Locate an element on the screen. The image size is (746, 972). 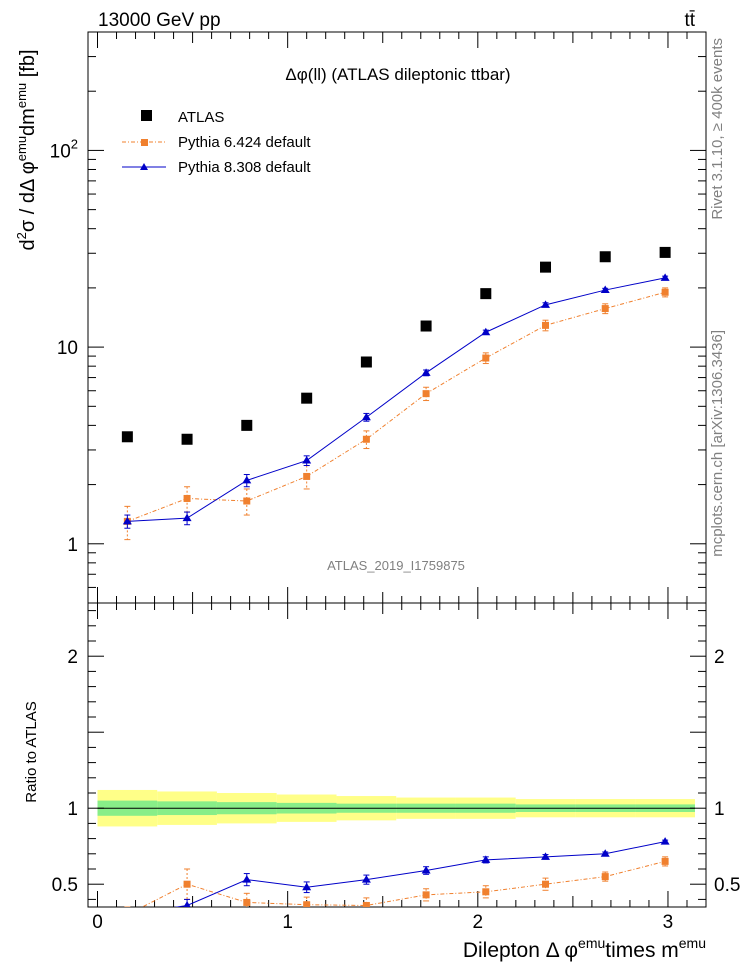
plot-title: Δφ(ll) (ATLAS dileptonic ttbar) is located at coordinates (397, 74).